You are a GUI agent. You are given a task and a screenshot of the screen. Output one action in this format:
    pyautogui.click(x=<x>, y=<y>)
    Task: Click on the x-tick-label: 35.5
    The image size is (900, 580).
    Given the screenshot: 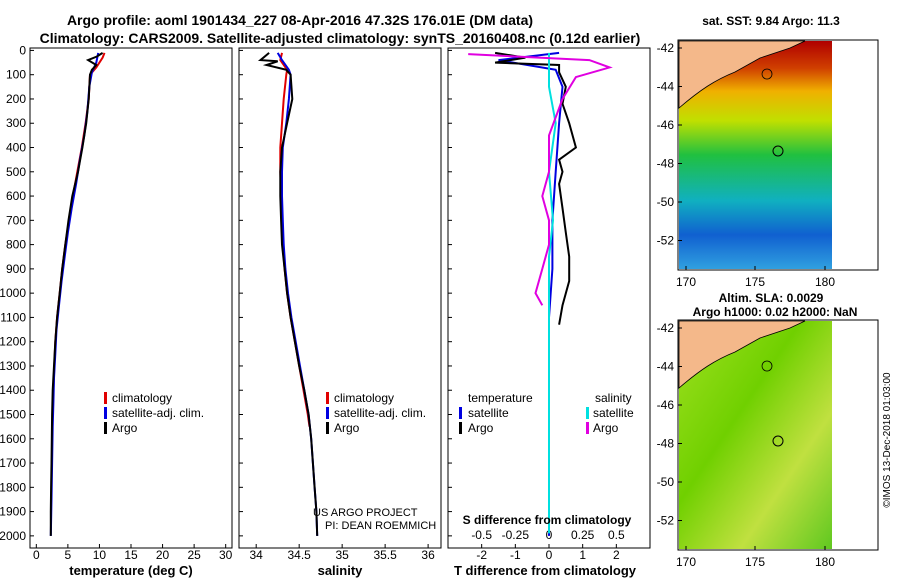 What is the action you would take?
    pyautogui.click(x=385, y=555)
    